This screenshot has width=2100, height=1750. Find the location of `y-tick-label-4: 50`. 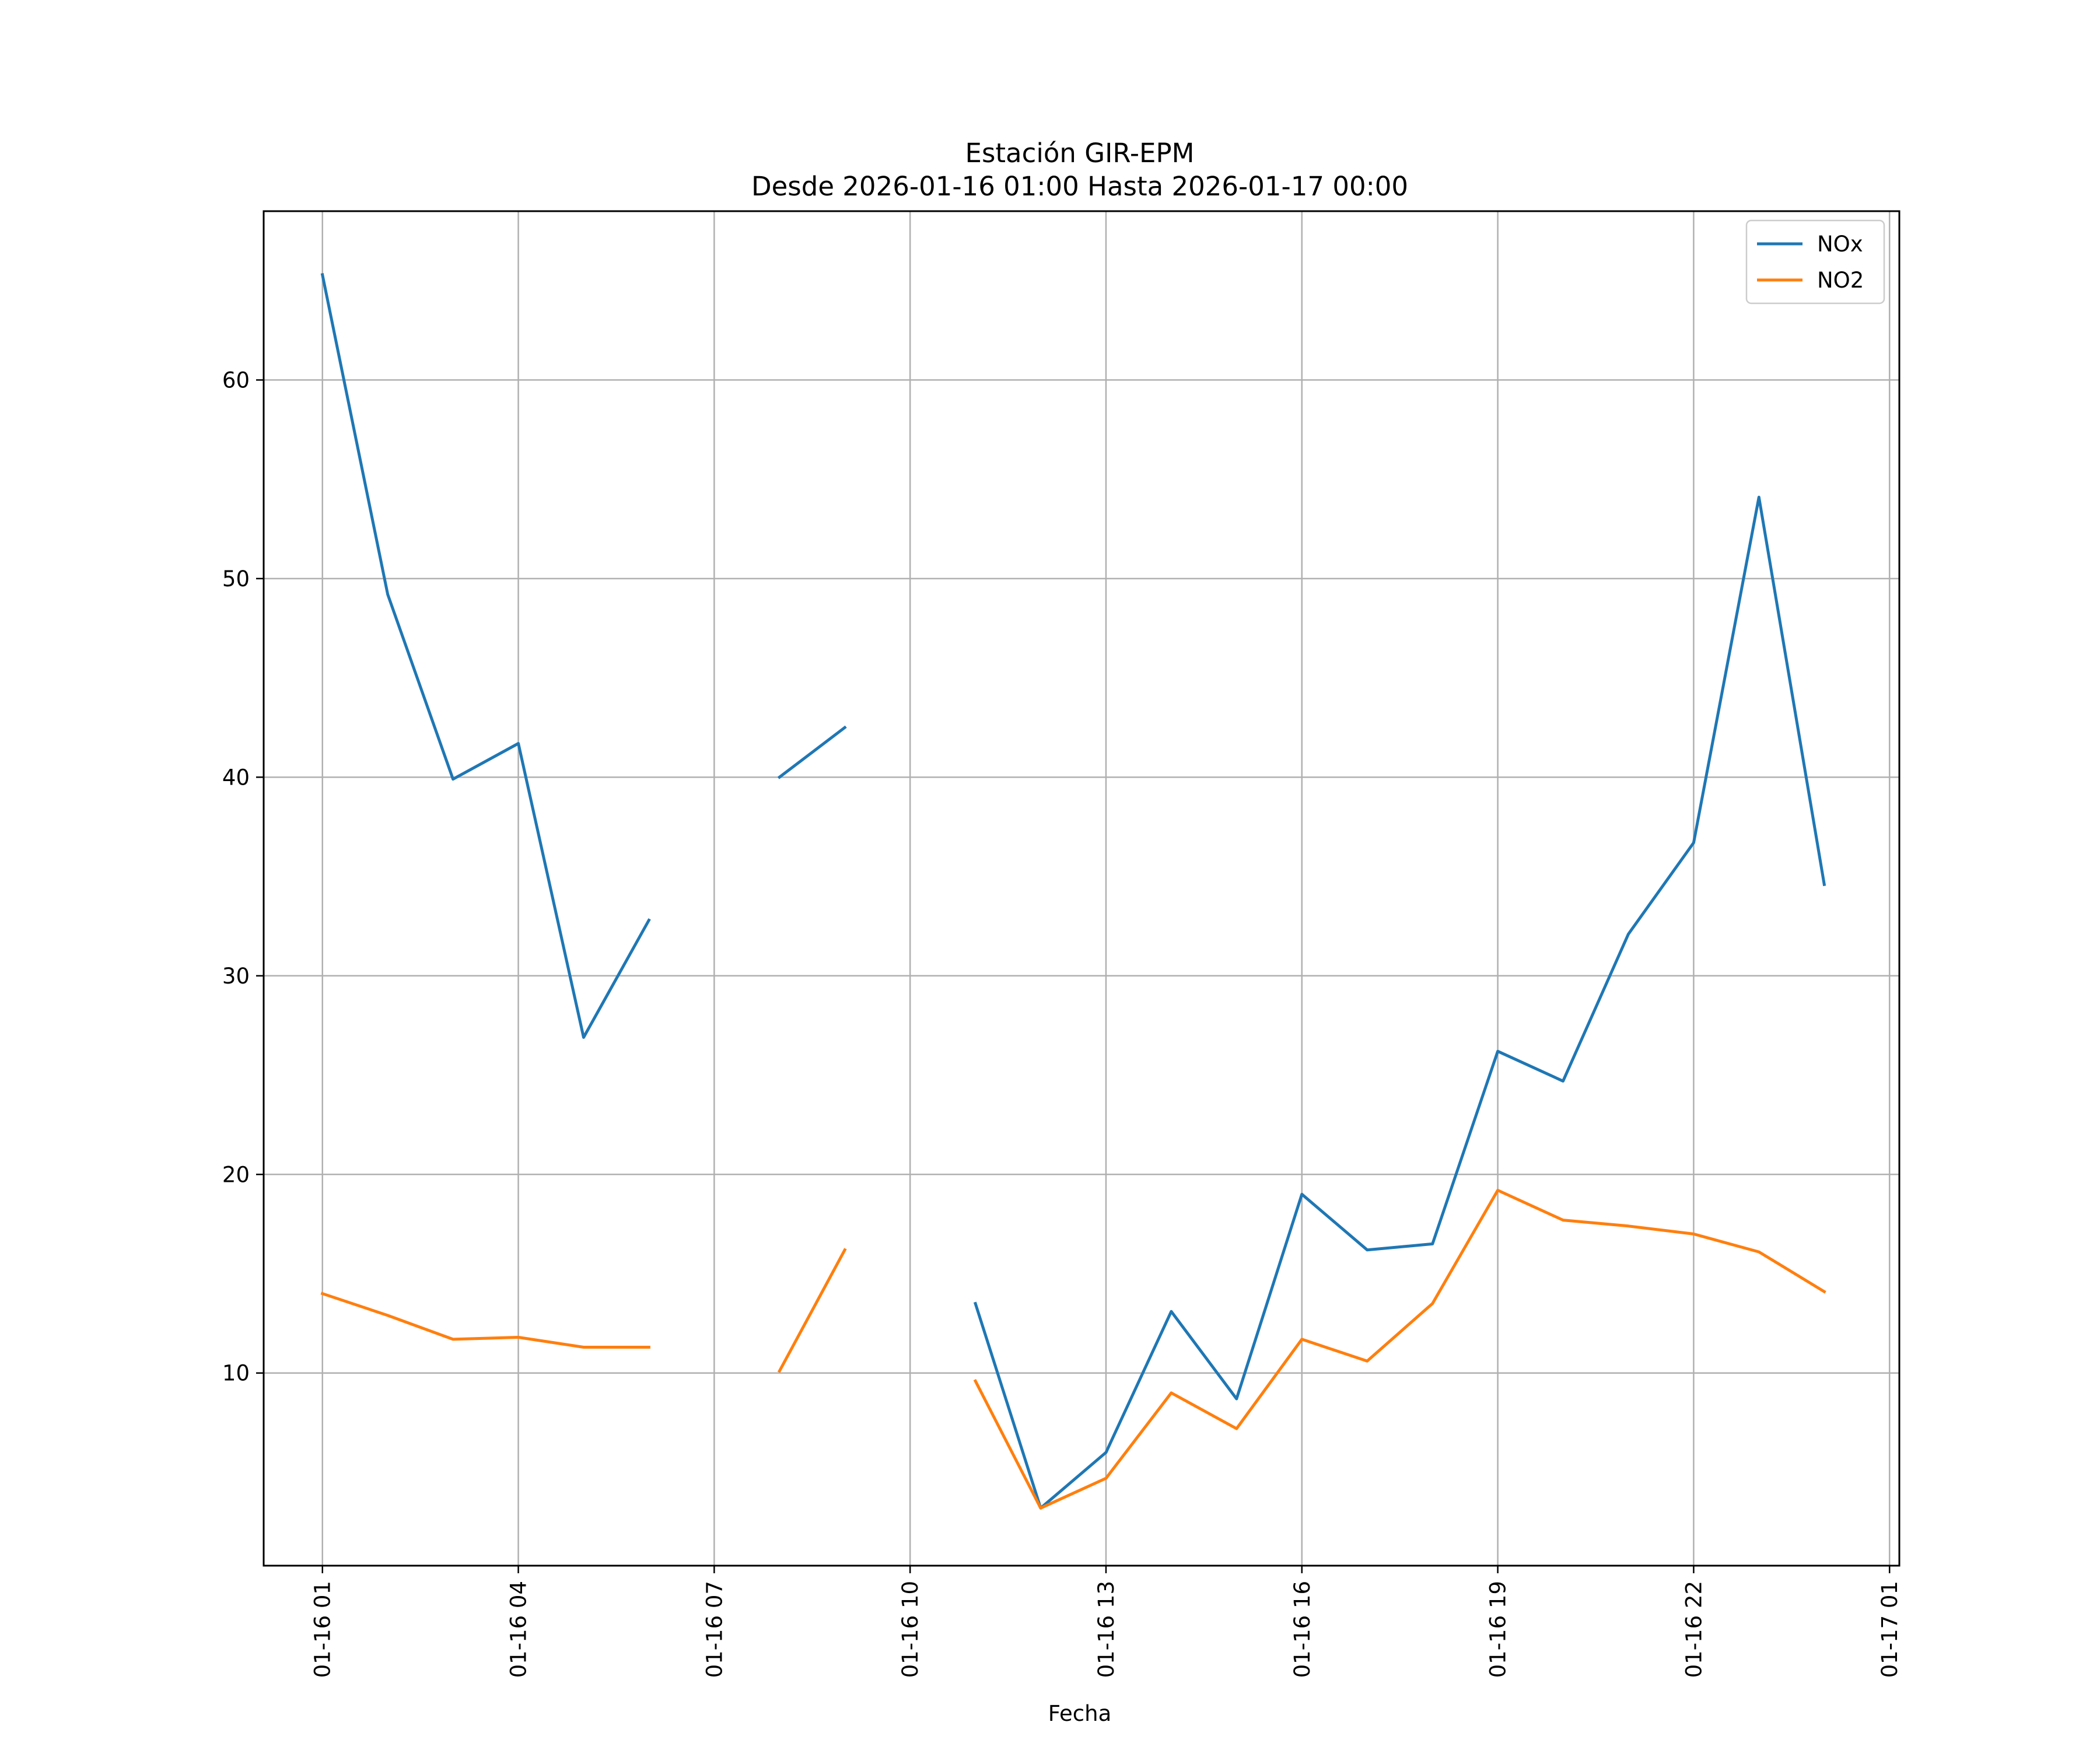

y-tick-label-4: 50 is located at coordinates (236, 579).